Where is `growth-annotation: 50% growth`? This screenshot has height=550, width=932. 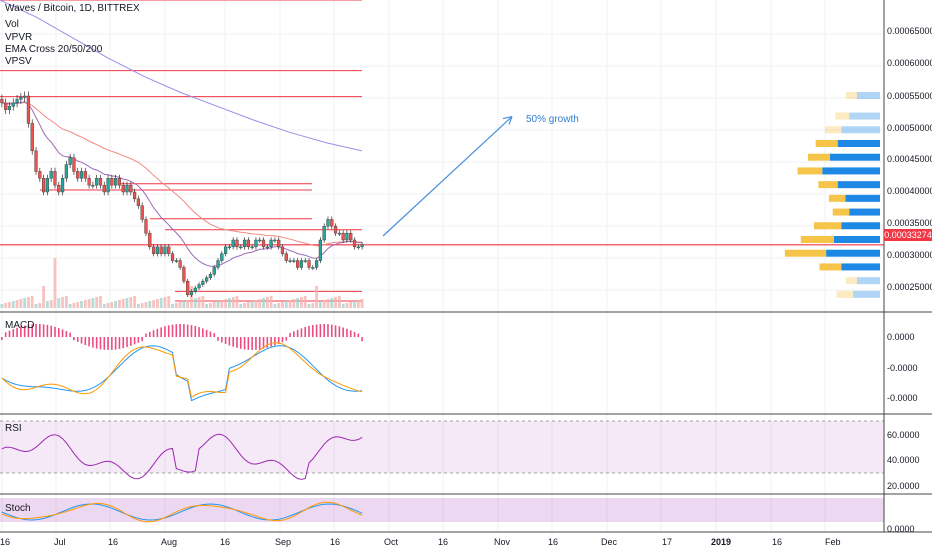
growth-annotation: 50% growth is located at coordinates (552, 119).